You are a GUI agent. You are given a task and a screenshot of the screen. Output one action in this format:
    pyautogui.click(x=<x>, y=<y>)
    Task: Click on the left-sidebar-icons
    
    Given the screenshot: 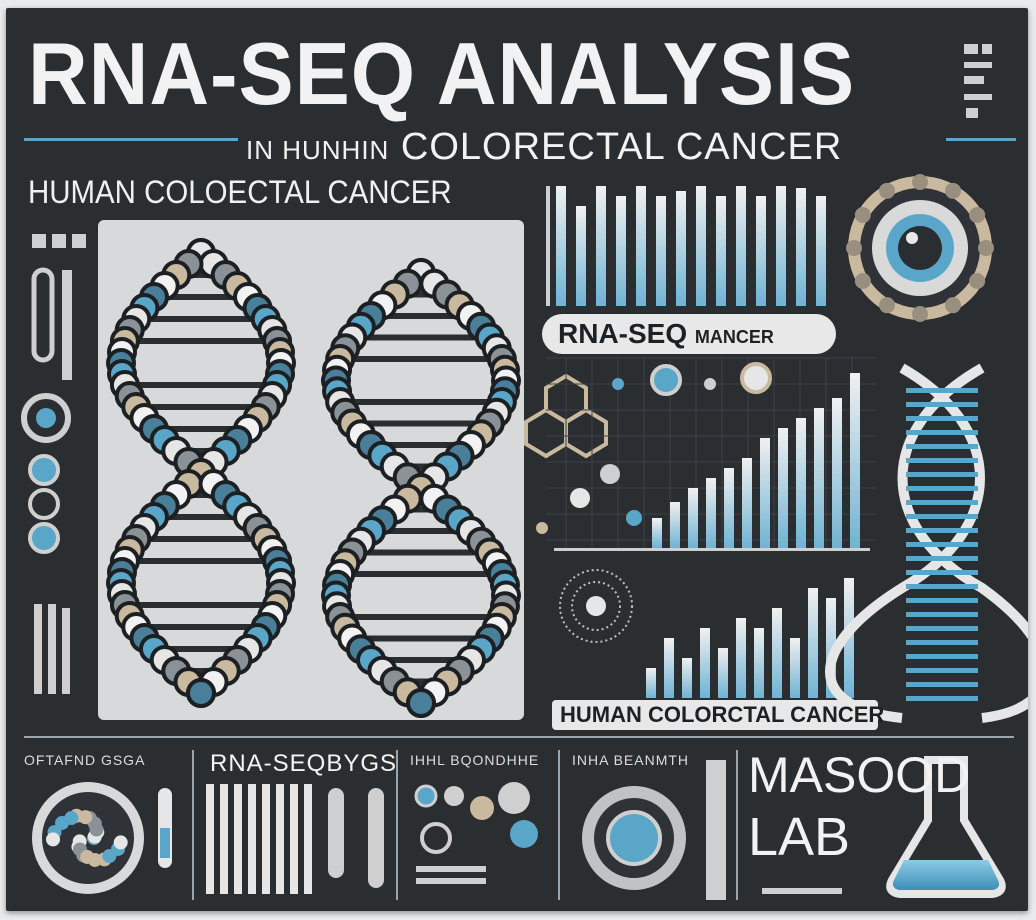 What is the action you would take?
    pyautogui.click(x=53, y=464)
    